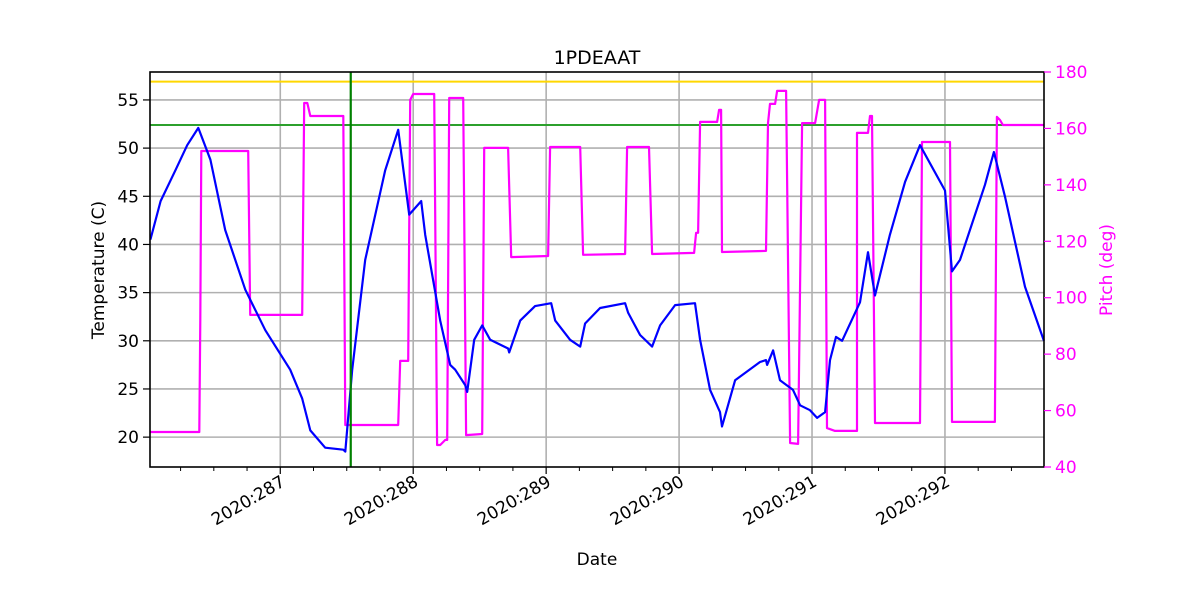  Describe the element at coordinates (1066, 412) in the screenshot. I see `y2-tick-label: 60` at that location.